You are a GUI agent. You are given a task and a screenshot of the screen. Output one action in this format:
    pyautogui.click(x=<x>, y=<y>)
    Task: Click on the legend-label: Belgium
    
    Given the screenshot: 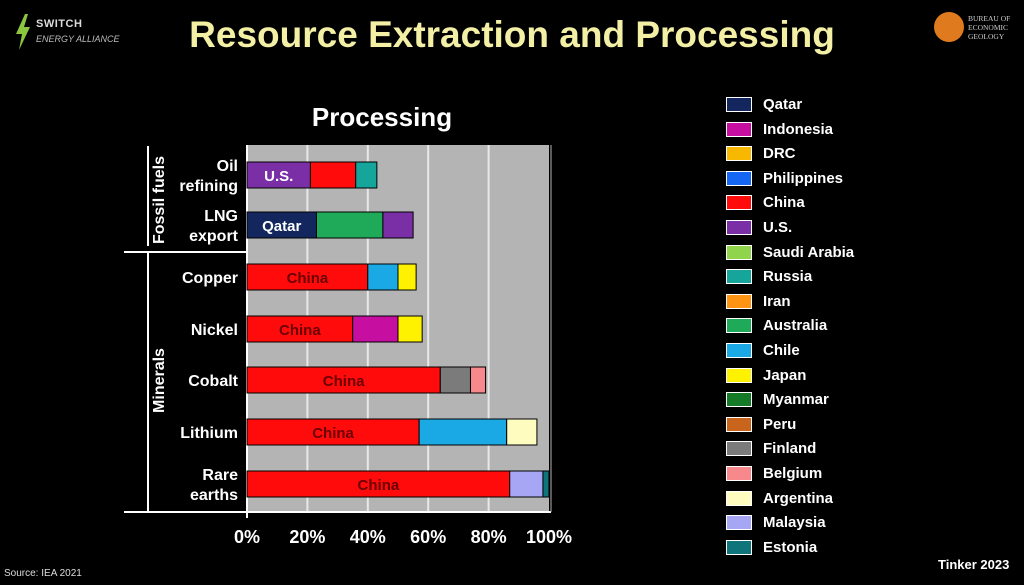 What is the action you would take?
    pyautogui.click(x=793, y=473)
    